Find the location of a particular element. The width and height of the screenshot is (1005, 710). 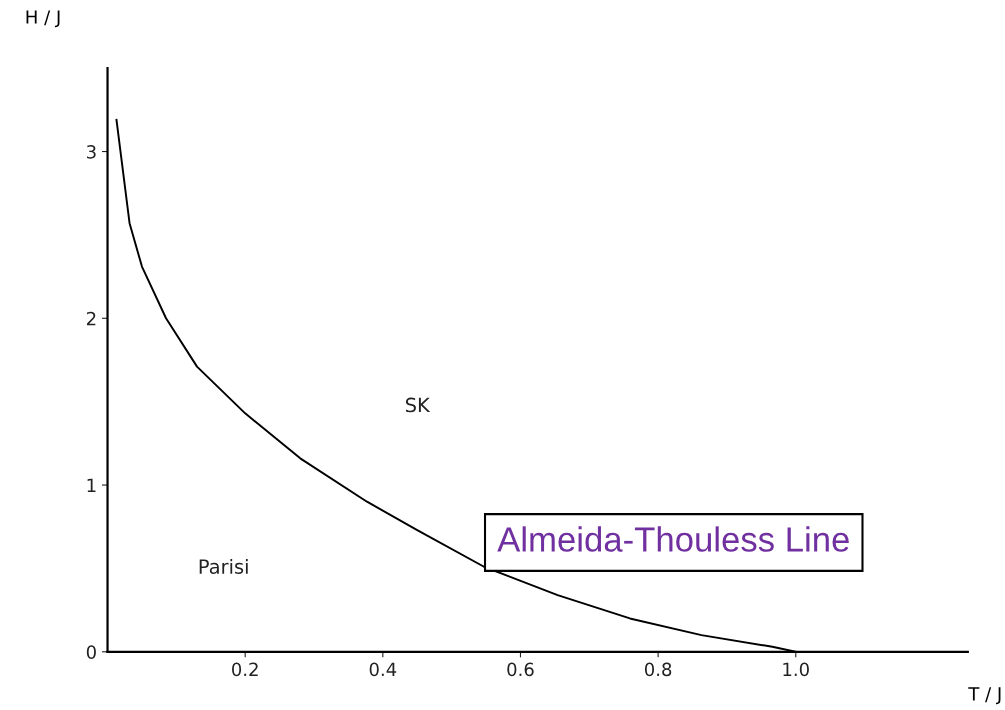

x-axis-title: T / J is located at coordinates (984, 696).